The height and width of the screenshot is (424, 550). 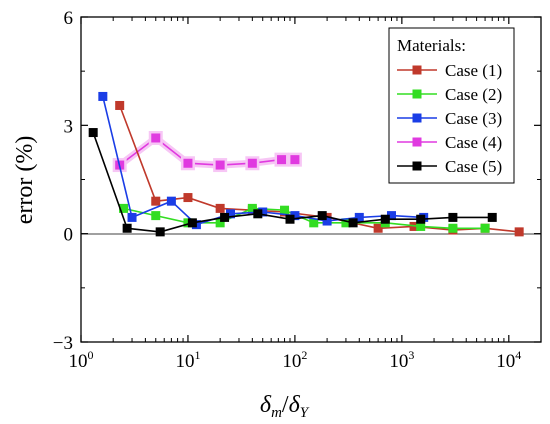 What do you see at coordinates (69, 126) in the screenshot?
I see `y-tick-label: 3` at bounding box center [69, 126].